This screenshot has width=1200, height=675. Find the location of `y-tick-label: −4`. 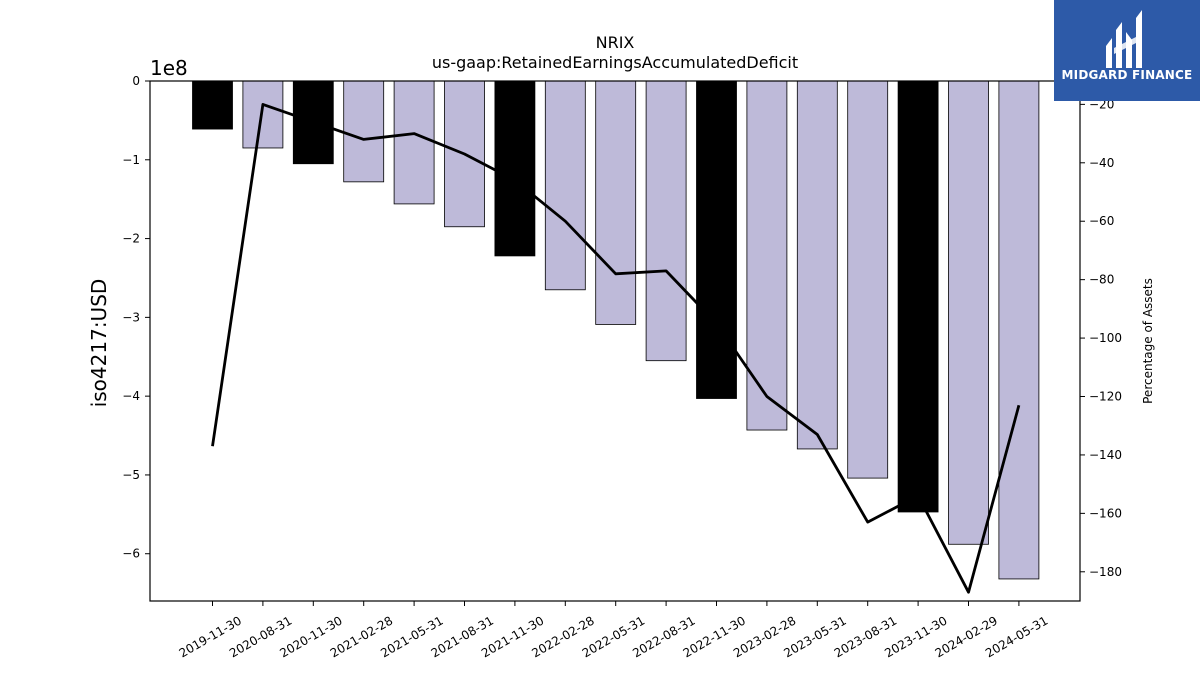

y-tick-label: −4 is located at coordinates (131, 396).